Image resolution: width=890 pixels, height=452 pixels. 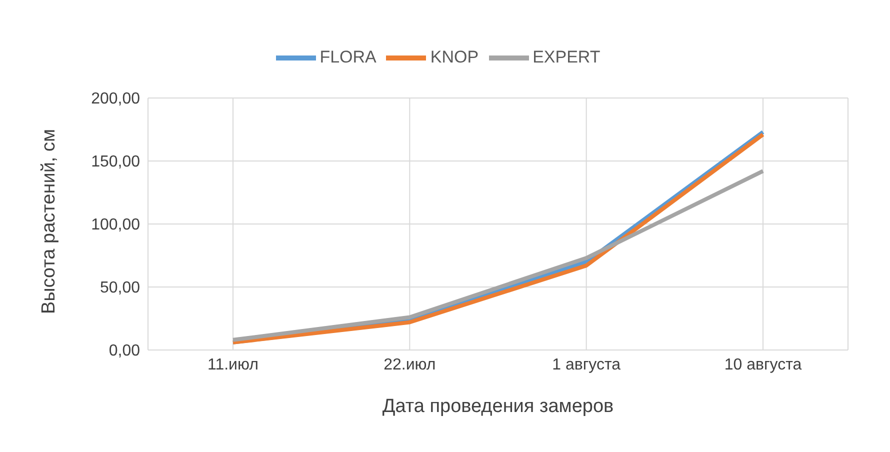 What do you see at coordinates (115, 162) in the screenshot?
I see `y-tick-label: 150,00` at bounding box center [115, 162].